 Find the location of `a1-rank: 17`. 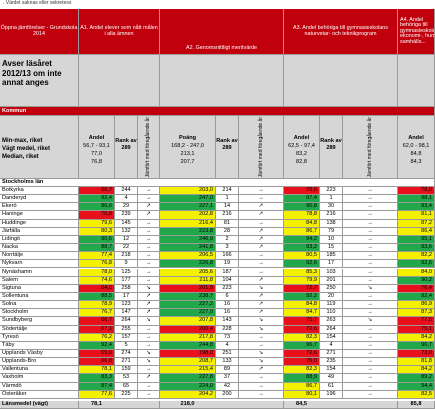

a1-rank: 17 is located at coordinates (126, 297).